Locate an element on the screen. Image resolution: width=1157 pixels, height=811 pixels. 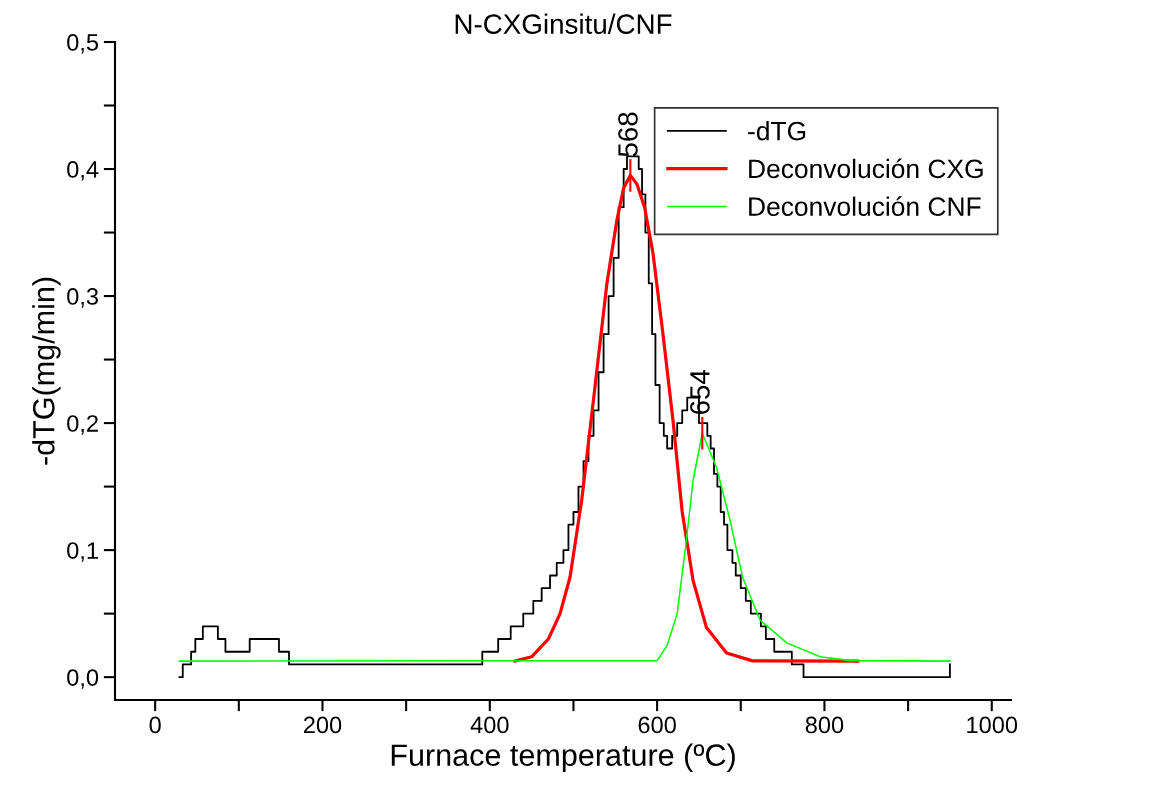
annotation: 654 is located at coordinates (700, 392).